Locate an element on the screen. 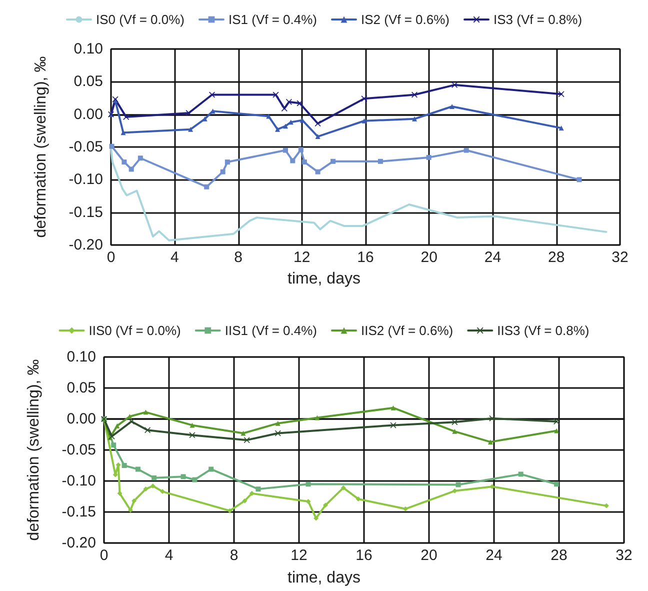 The width and height of the screenshot is (648, 591). legend-label: IIS2 (Vf = 0.6%) is located at coordinates (407, 330).